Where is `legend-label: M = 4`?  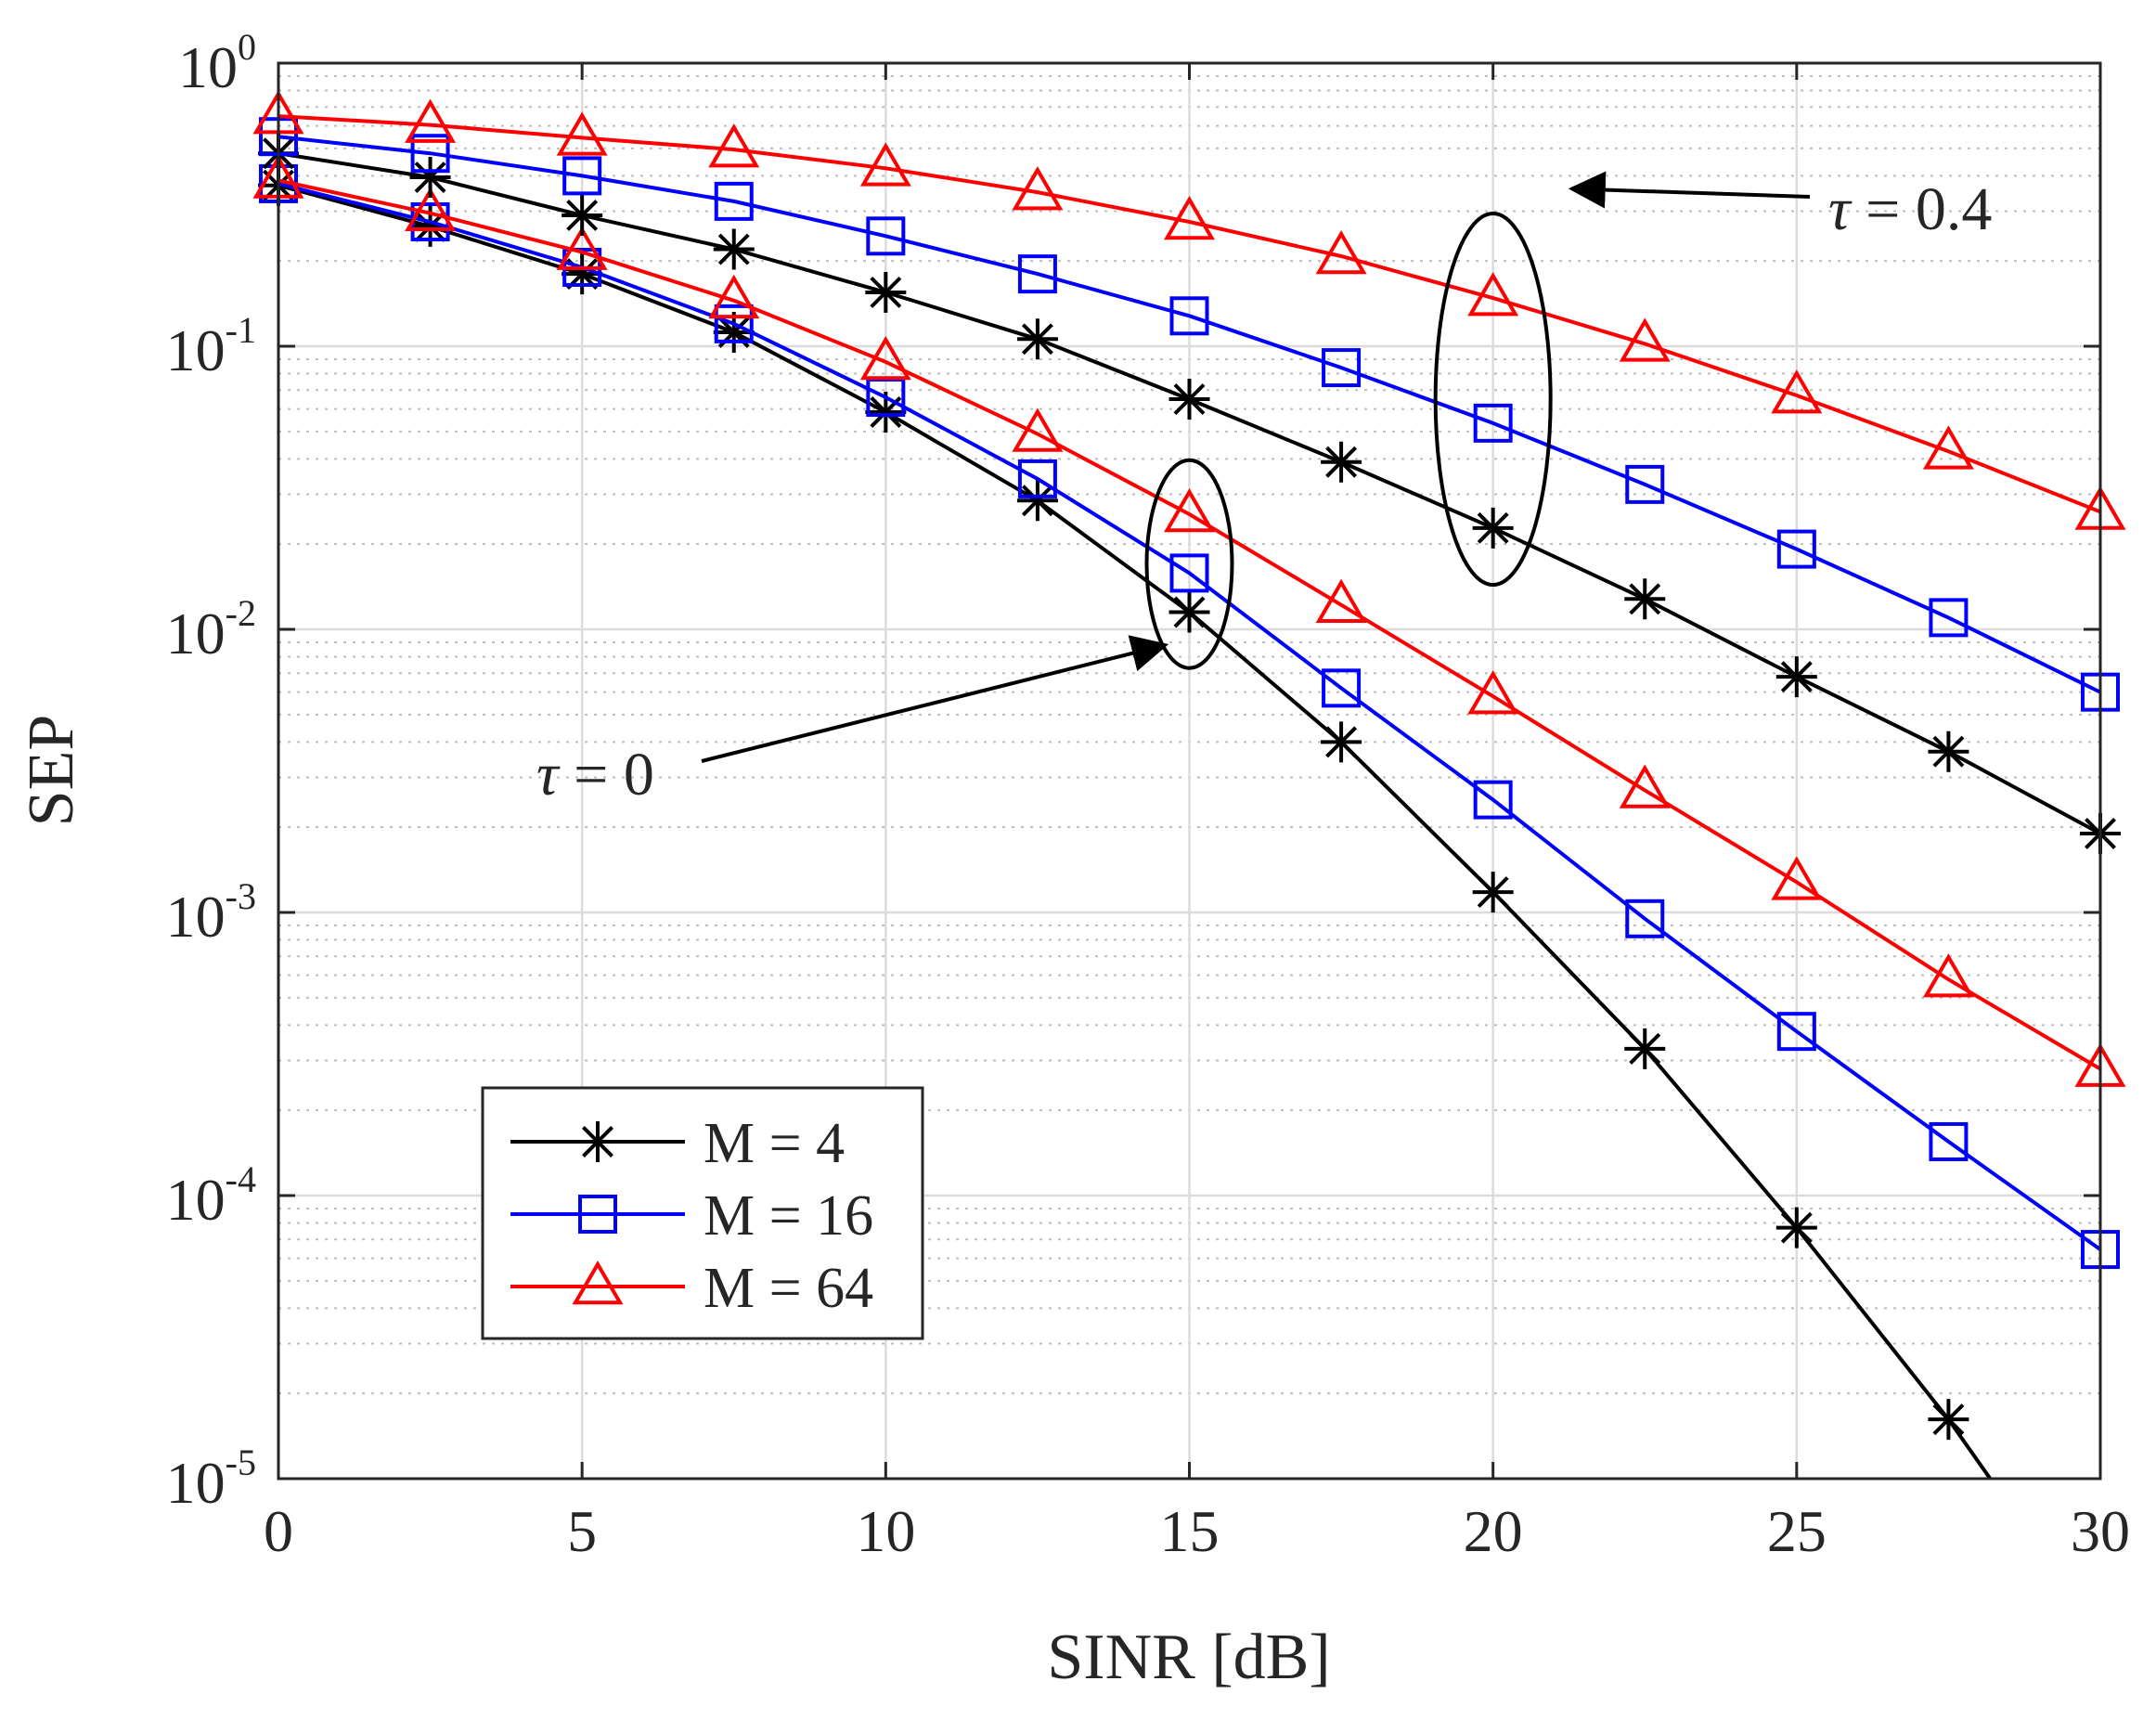
legend-label: M = 4 is located at coordinates (774, 1143).